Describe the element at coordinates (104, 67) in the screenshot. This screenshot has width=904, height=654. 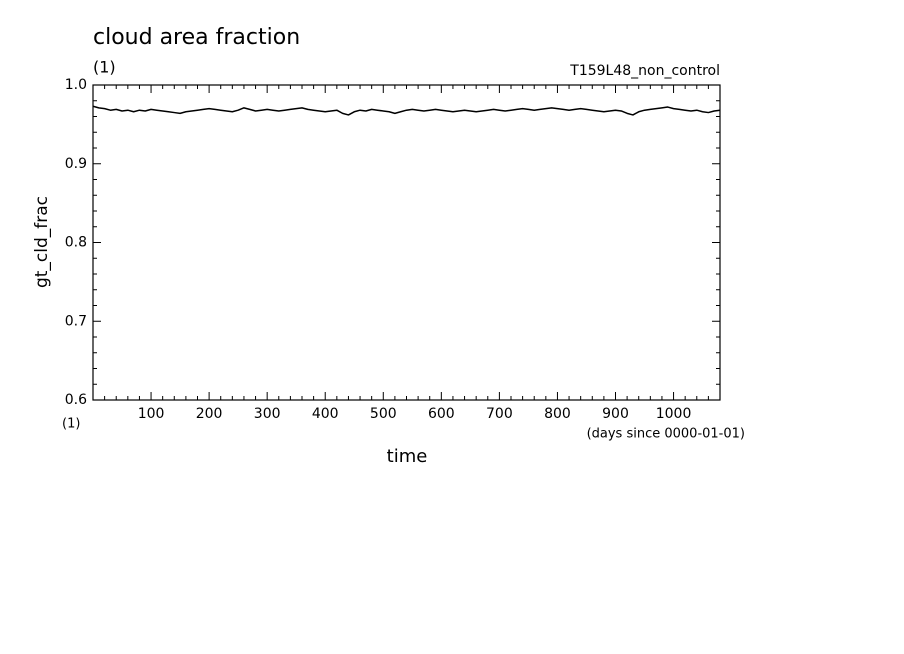
I see `y-units: (1)` at that location.